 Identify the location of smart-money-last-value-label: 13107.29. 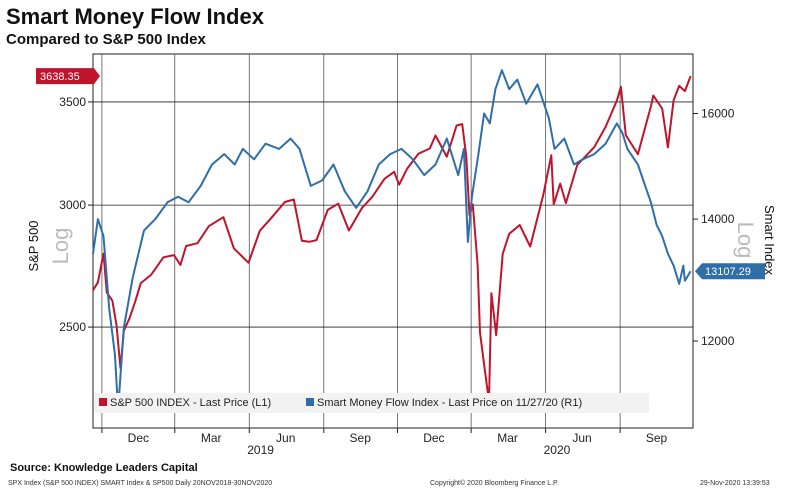
(728, 272).